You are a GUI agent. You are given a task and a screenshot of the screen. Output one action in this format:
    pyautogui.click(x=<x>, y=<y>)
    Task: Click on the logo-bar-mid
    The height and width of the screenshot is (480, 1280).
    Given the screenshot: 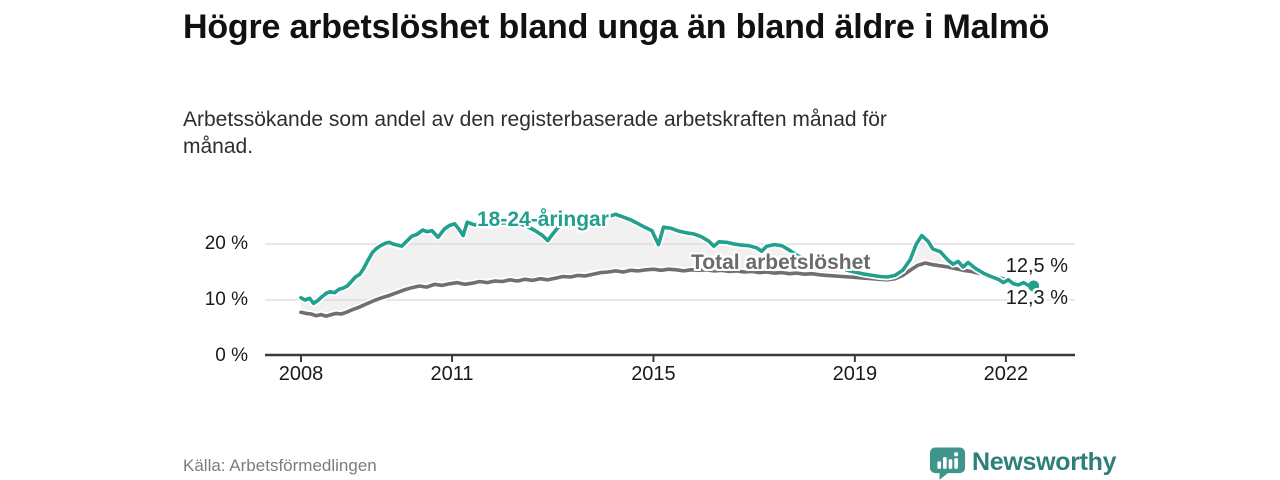 What is the action you would take?
    pyautogui.click(x=950, y=464)
    